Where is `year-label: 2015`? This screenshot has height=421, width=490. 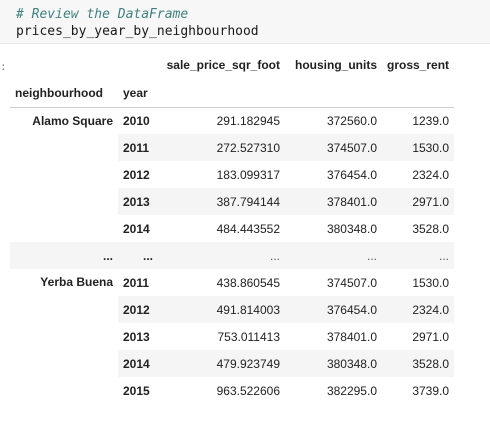 year-label: 2015 is located at coordinates (138, 390).